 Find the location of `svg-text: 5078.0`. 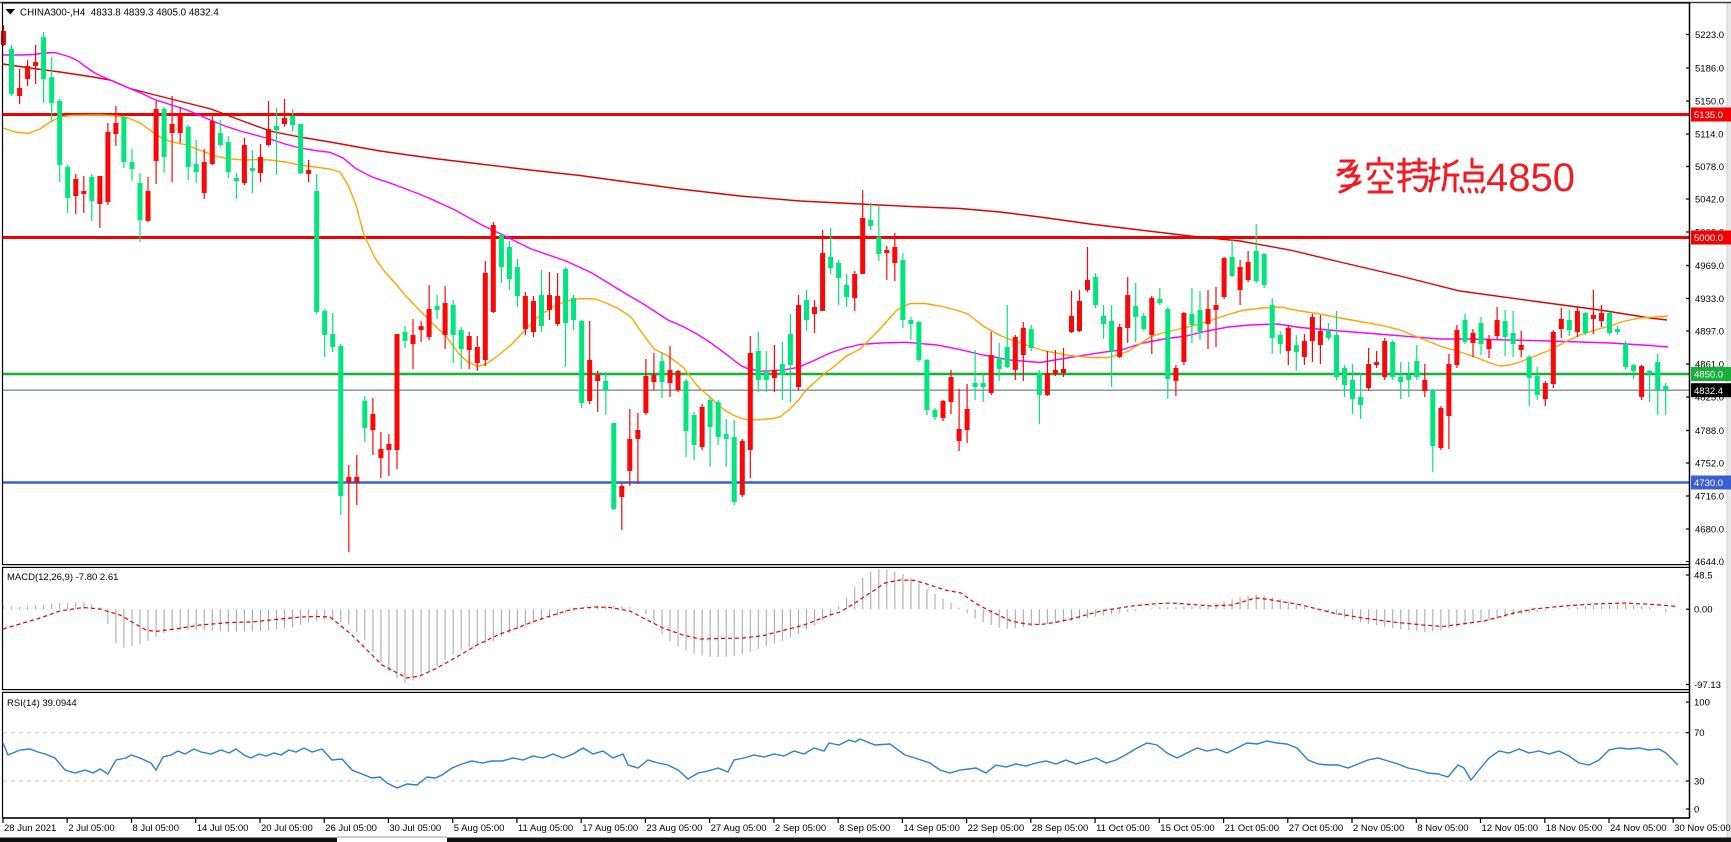

svg-text: 5078.0 is located at coordinates (1709, 167).